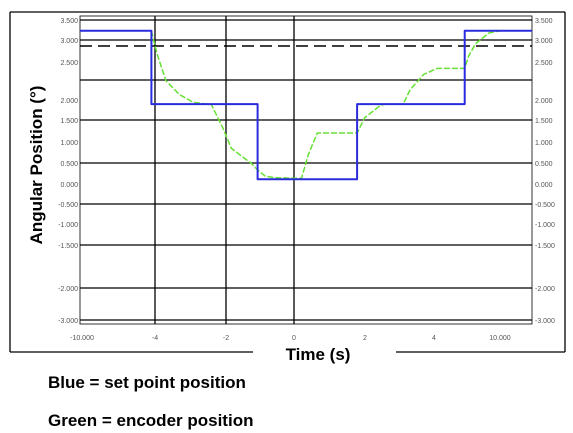 This screenshot has width=573, height=433. Describe the element at coordinates (69, 185) in the screenshot. I see `y-left-tick-label: 0.000` at that location.